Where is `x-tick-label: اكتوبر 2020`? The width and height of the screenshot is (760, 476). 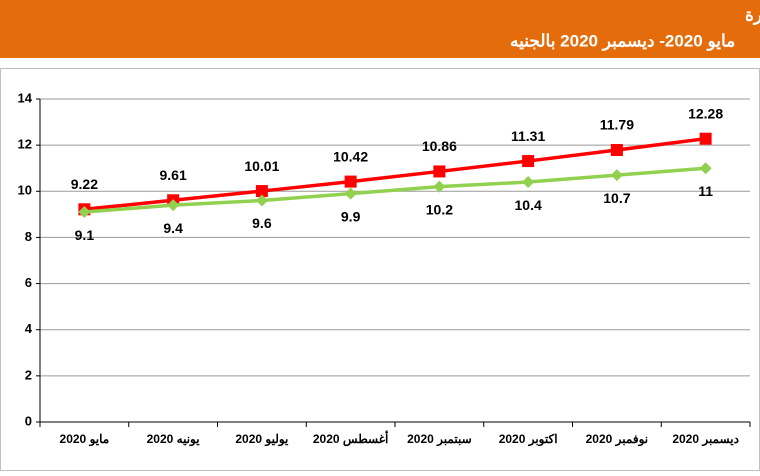
x-tick-label: اكتوبر 2020 is located at coordinates (528, 439).